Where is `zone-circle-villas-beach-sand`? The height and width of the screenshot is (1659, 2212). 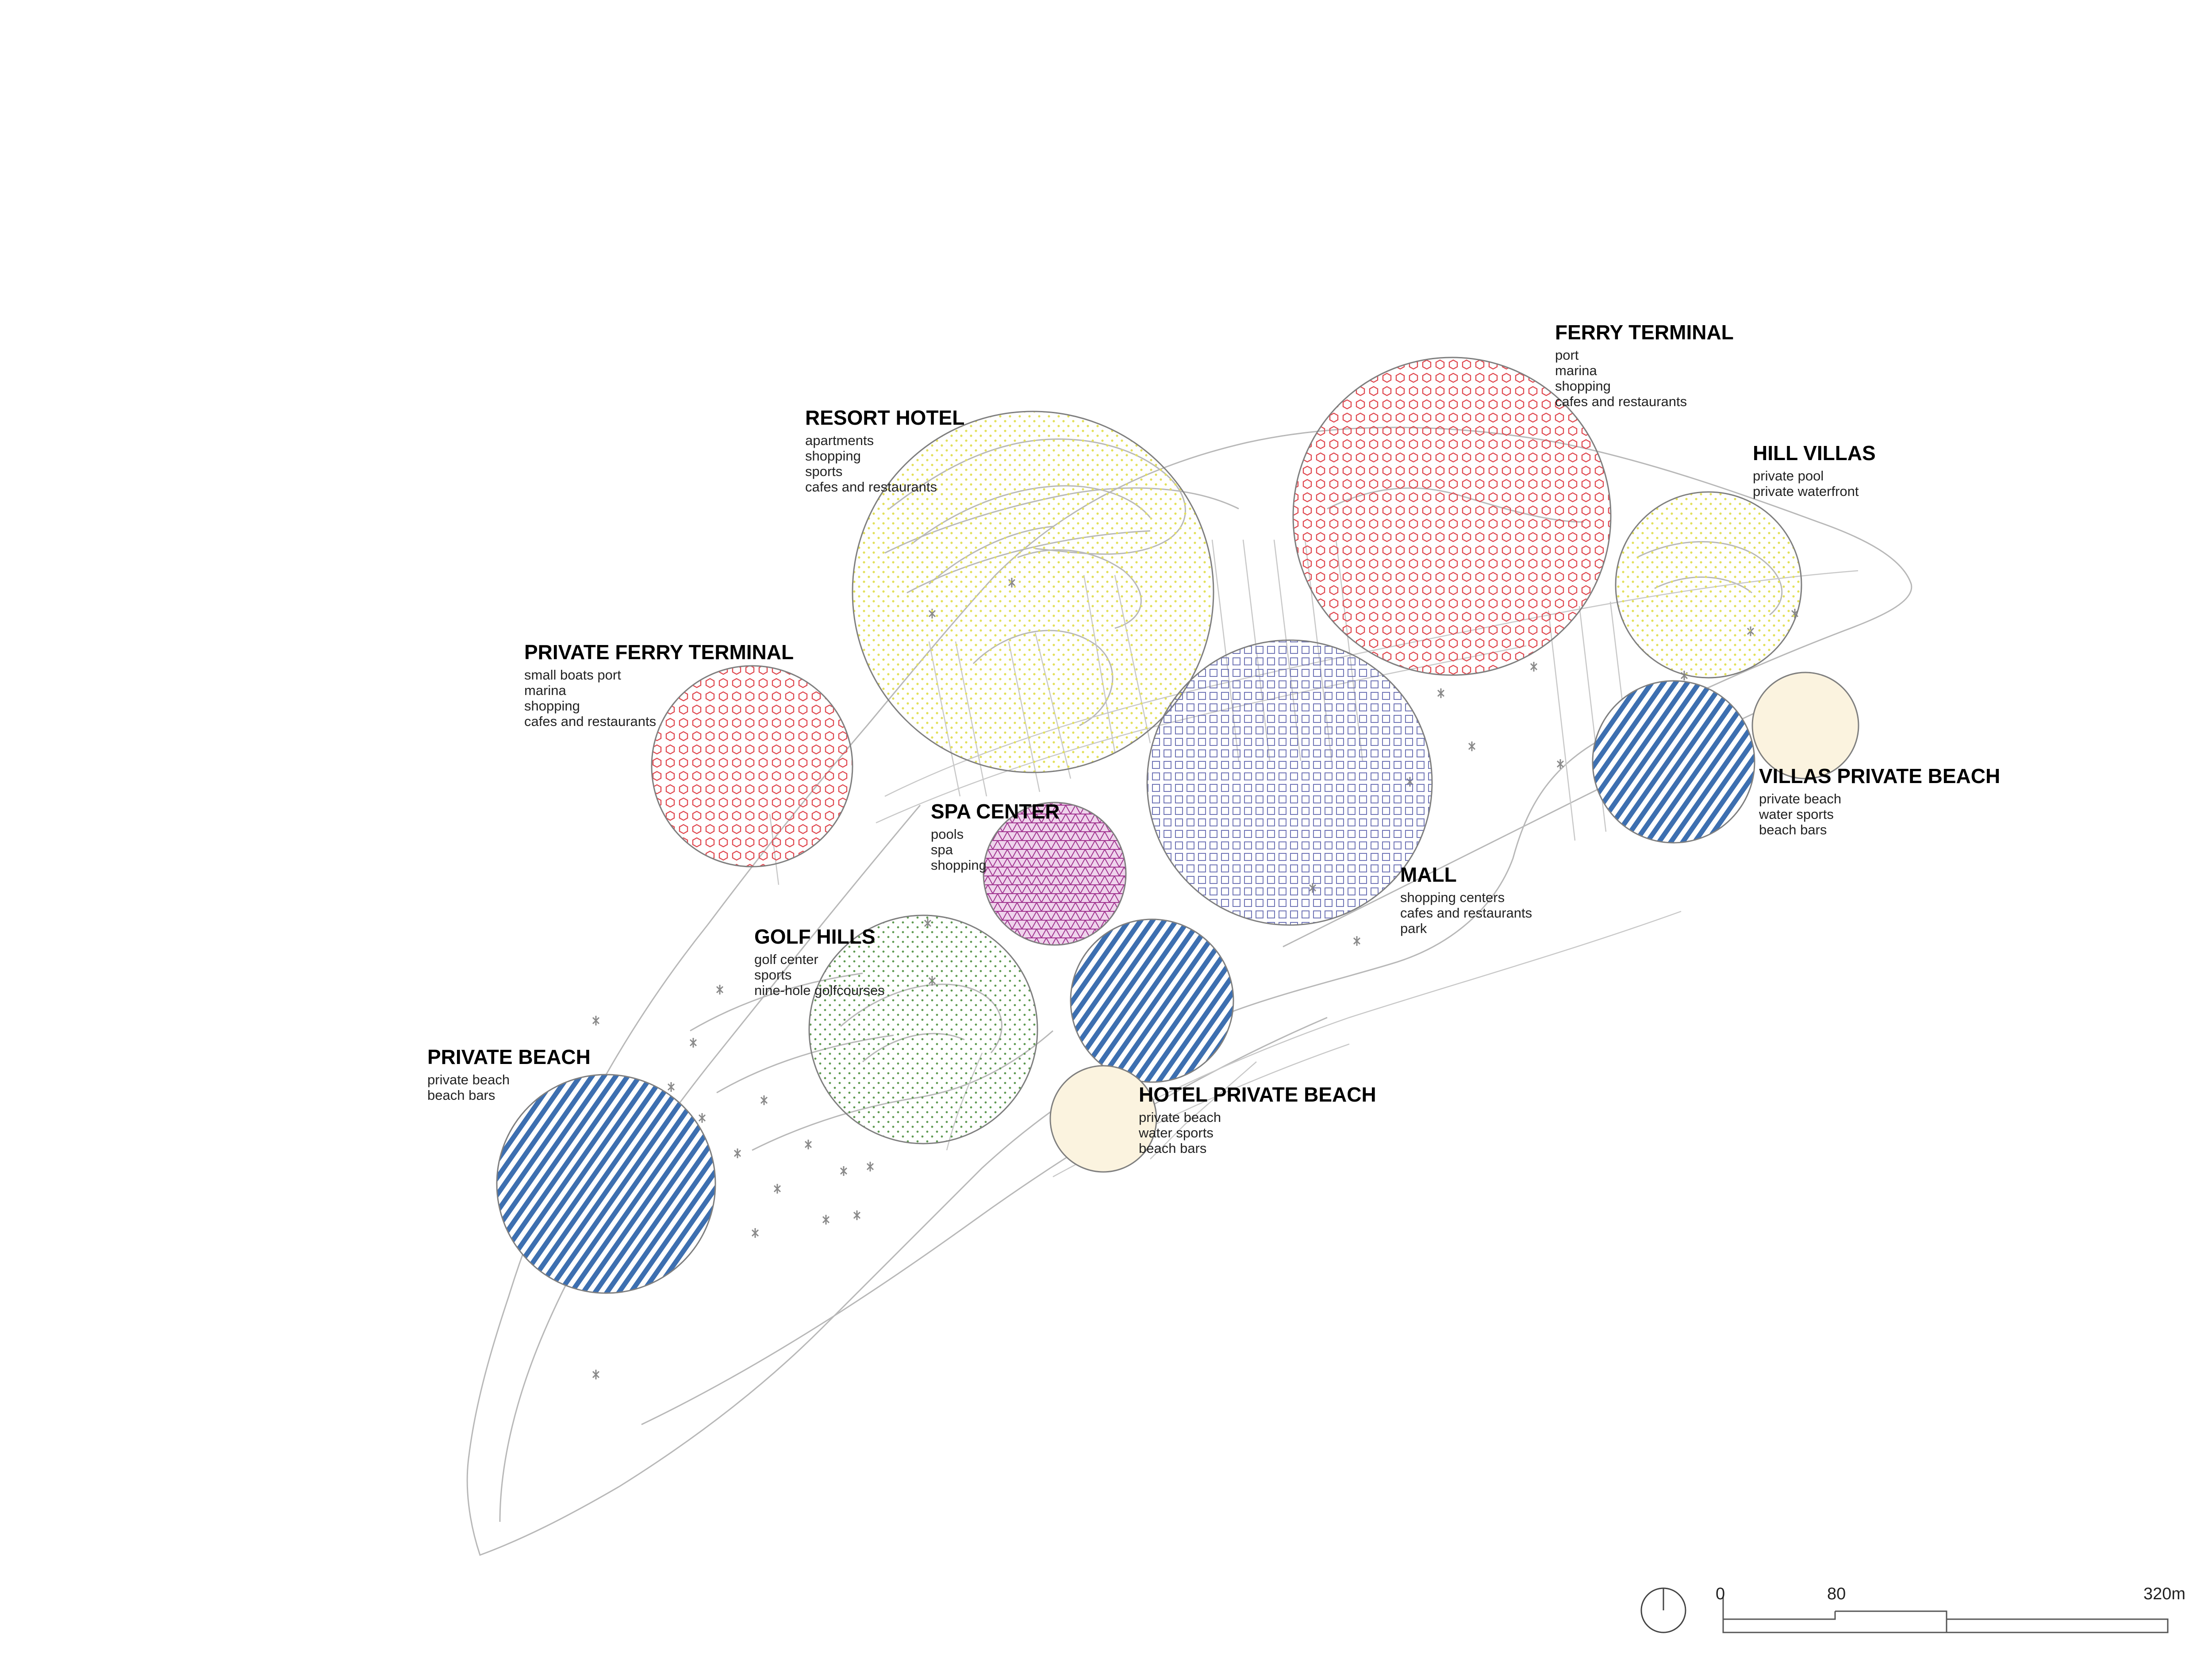
zone-circle-villas-beach-sand is located at coordinates (1805, 726).